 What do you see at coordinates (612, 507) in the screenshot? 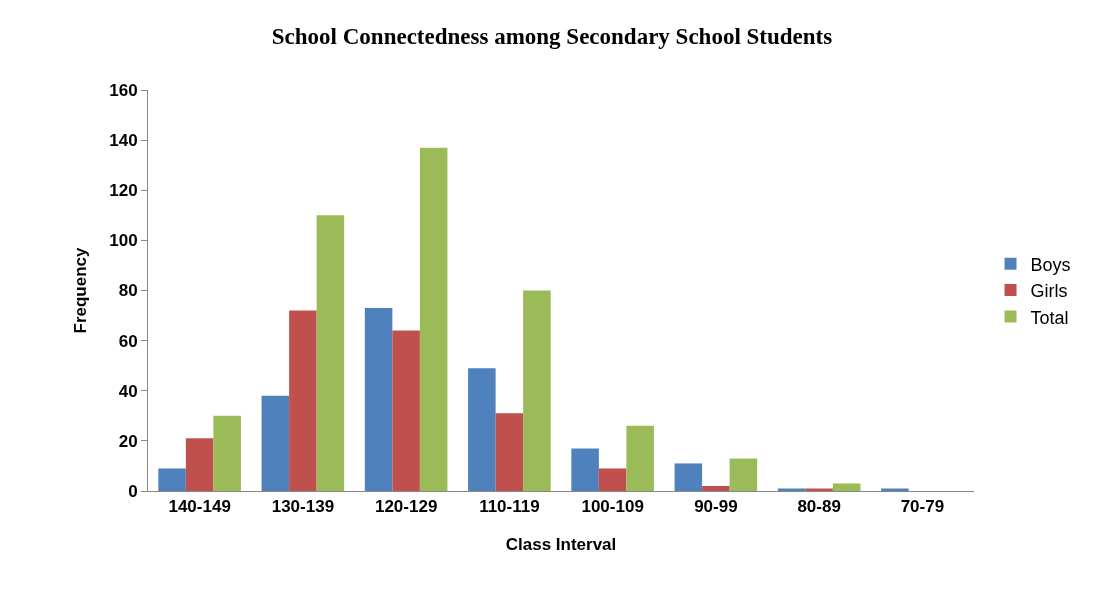
I see `x-tick-label: 100-109` at bounding box center [612, 507].